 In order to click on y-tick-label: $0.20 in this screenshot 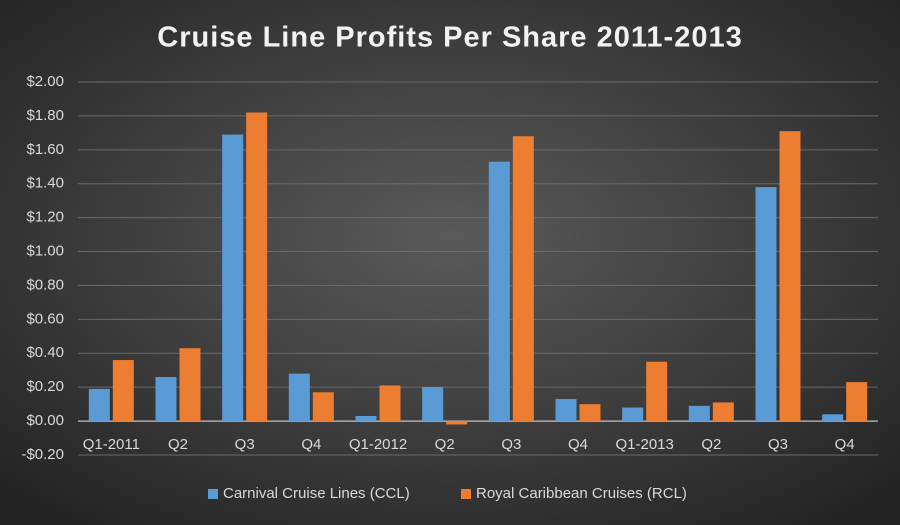, I will do `click(45, 386)`.